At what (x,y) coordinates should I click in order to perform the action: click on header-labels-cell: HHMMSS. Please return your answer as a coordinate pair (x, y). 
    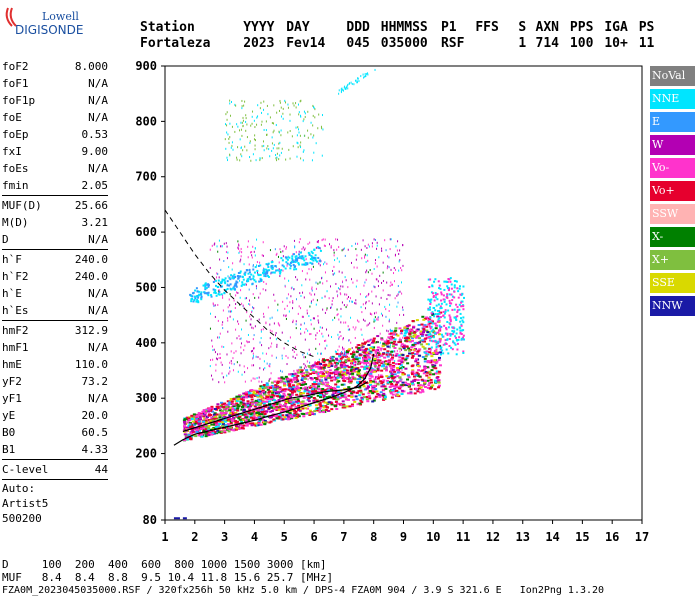
    Looking at the image, I should click on (404, 27).